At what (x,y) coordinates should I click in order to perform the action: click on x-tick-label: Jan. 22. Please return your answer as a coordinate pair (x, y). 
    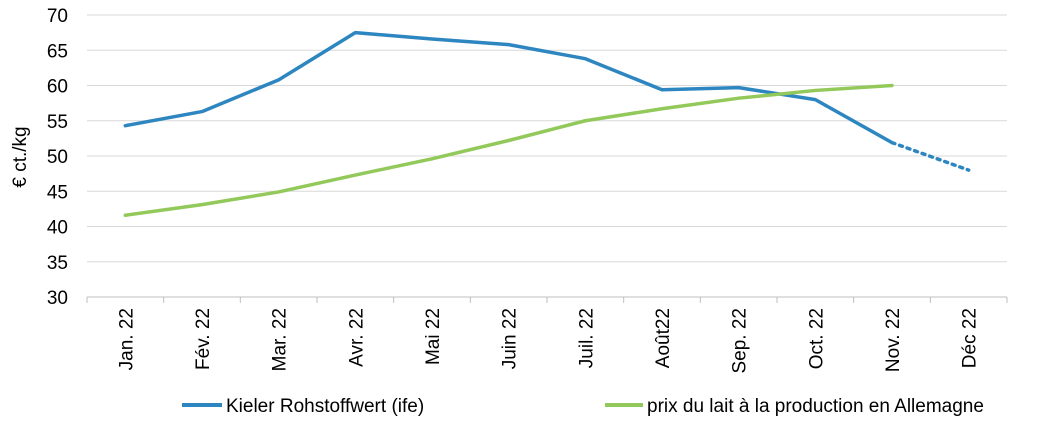
    Looking at the image, I should click on (126, 339).